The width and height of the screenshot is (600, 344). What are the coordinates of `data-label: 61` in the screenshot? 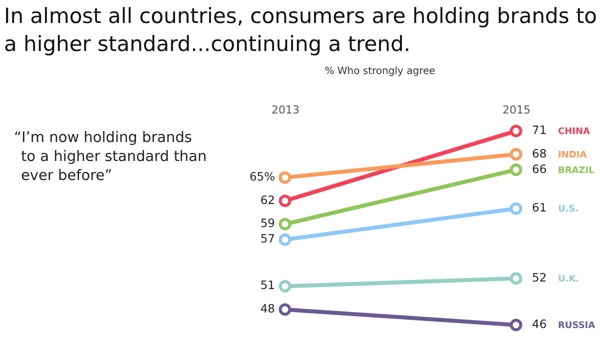 It's located at (539, 207).